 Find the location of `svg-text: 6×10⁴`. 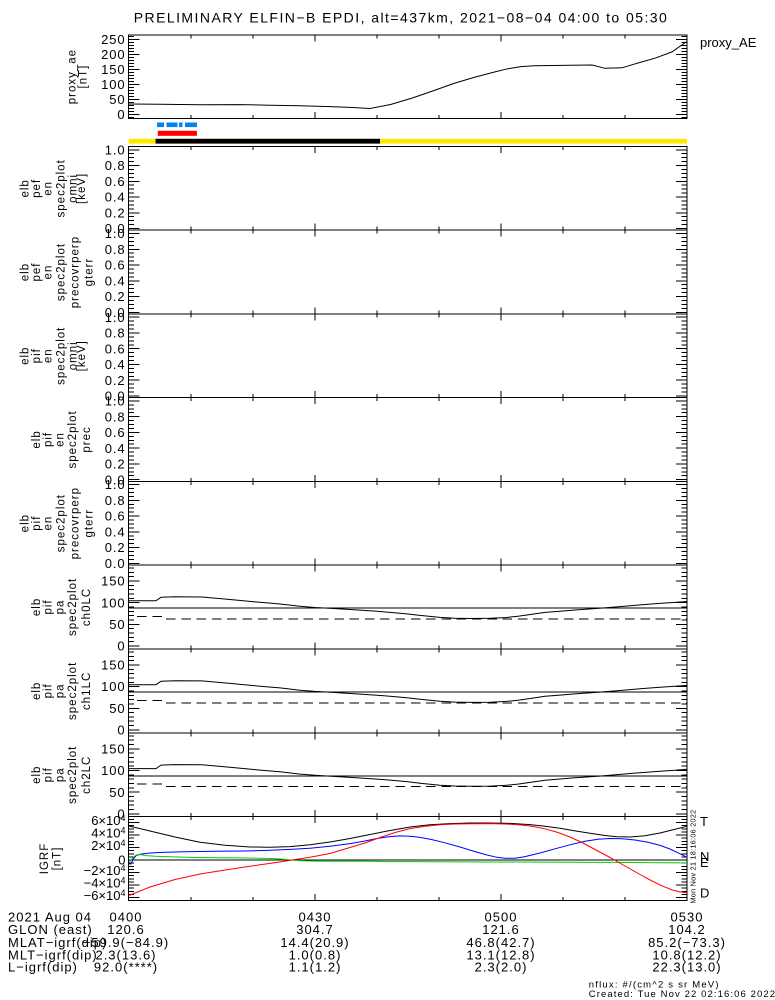

svg-text: 6×10⁴ is located at coordinates (108, 820).